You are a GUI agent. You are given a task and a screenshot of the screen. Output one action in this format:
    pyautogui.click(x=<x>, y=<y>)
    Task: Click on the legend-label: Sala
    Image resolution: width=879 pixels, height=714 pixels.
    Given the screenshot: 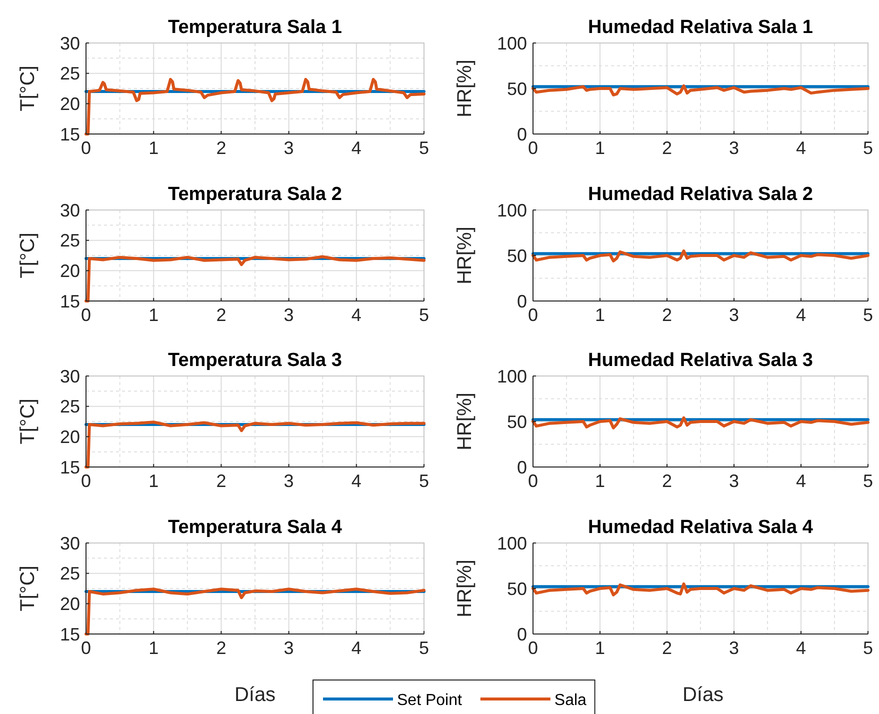 What is the action you would take?
    pyautogui.click(x=570, y=700)
    